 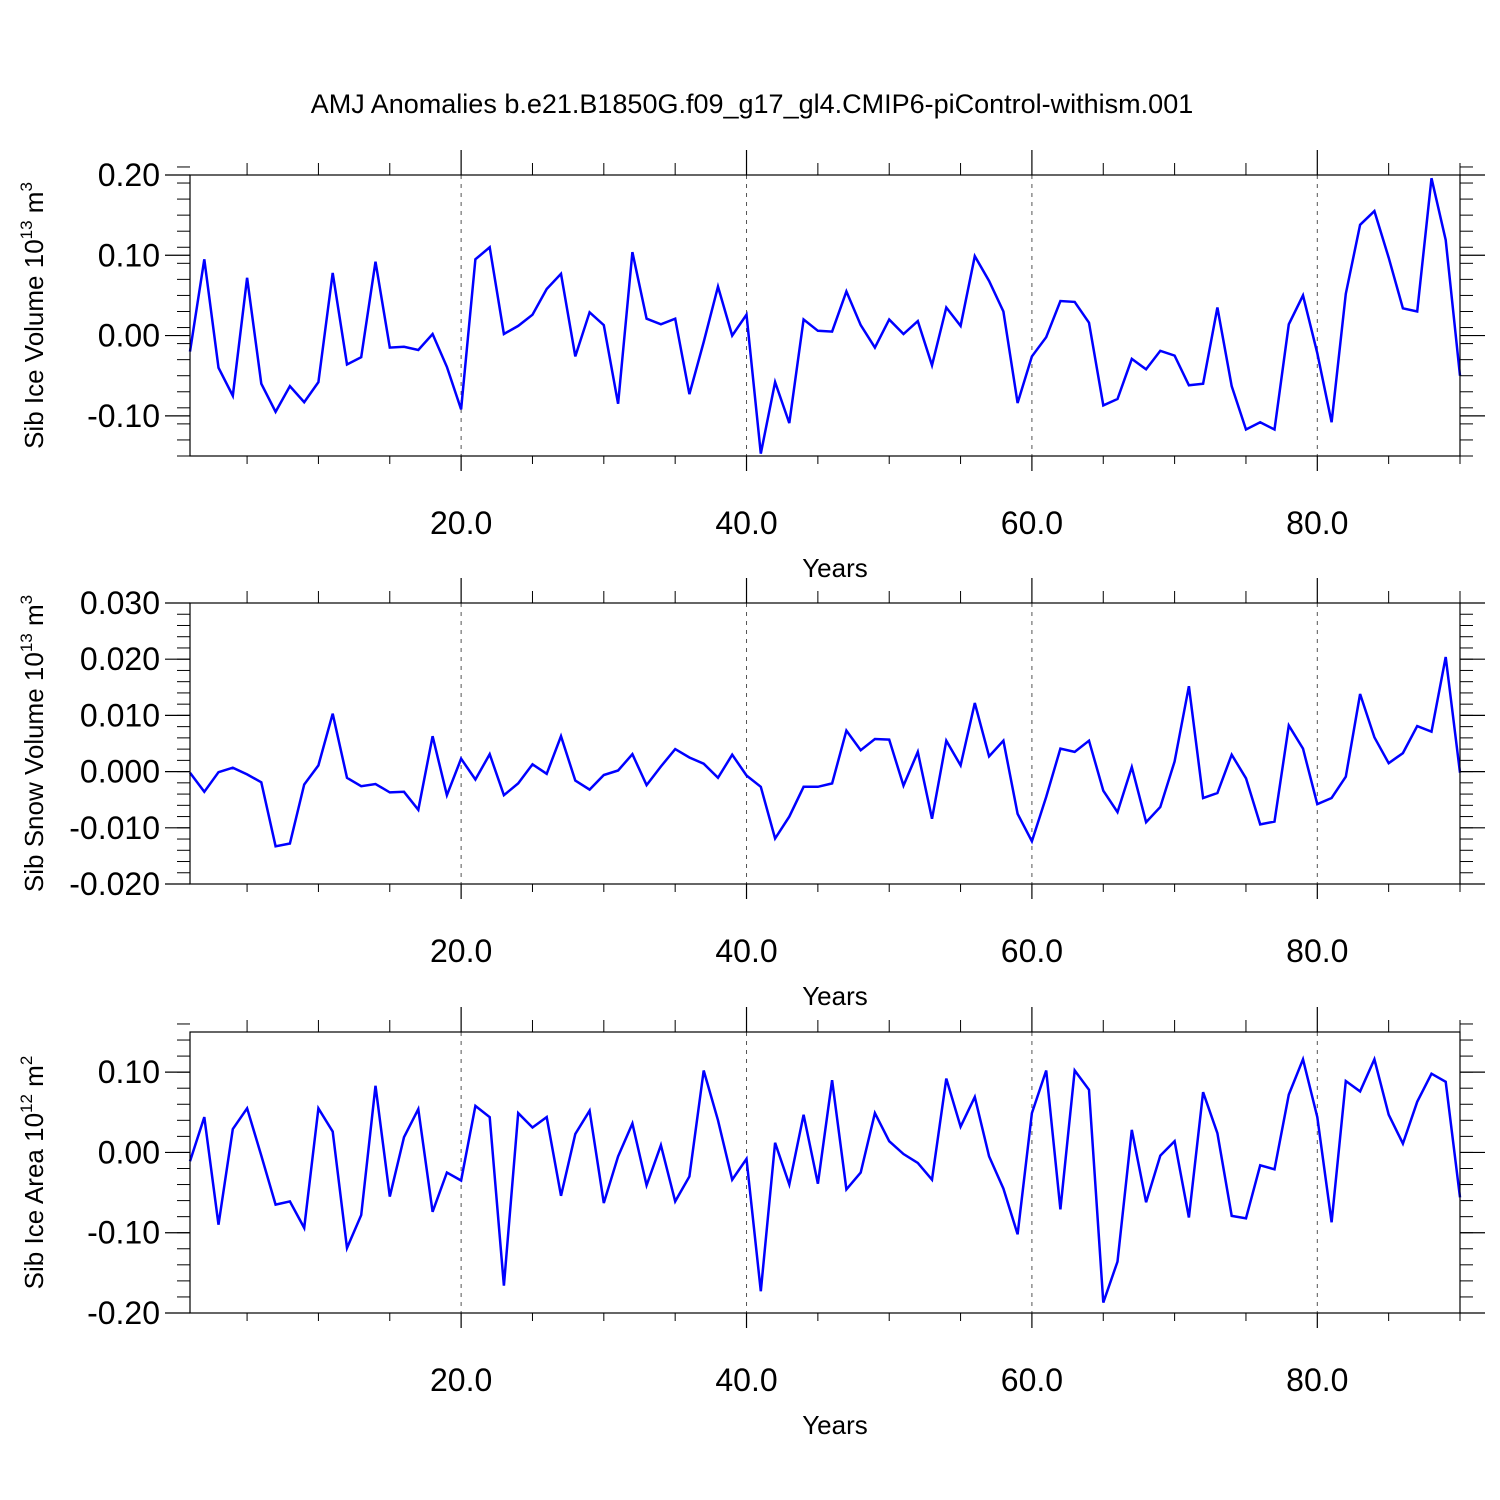 What do you see at coordinates (26, 1103) in the screenshot?
I see `y-axis-label-exponent: 12` at bounding box center [26, 1103].